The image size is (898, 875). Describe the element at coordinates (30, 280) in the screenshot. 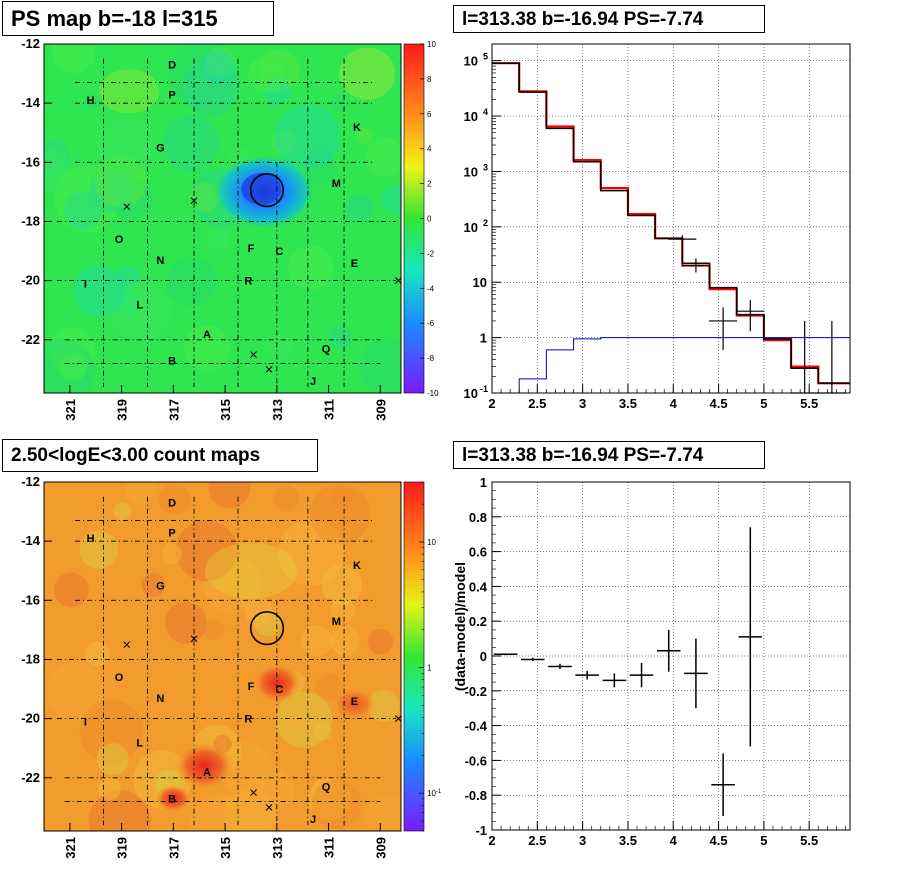

I see `y-tick-label: -20` at that location.